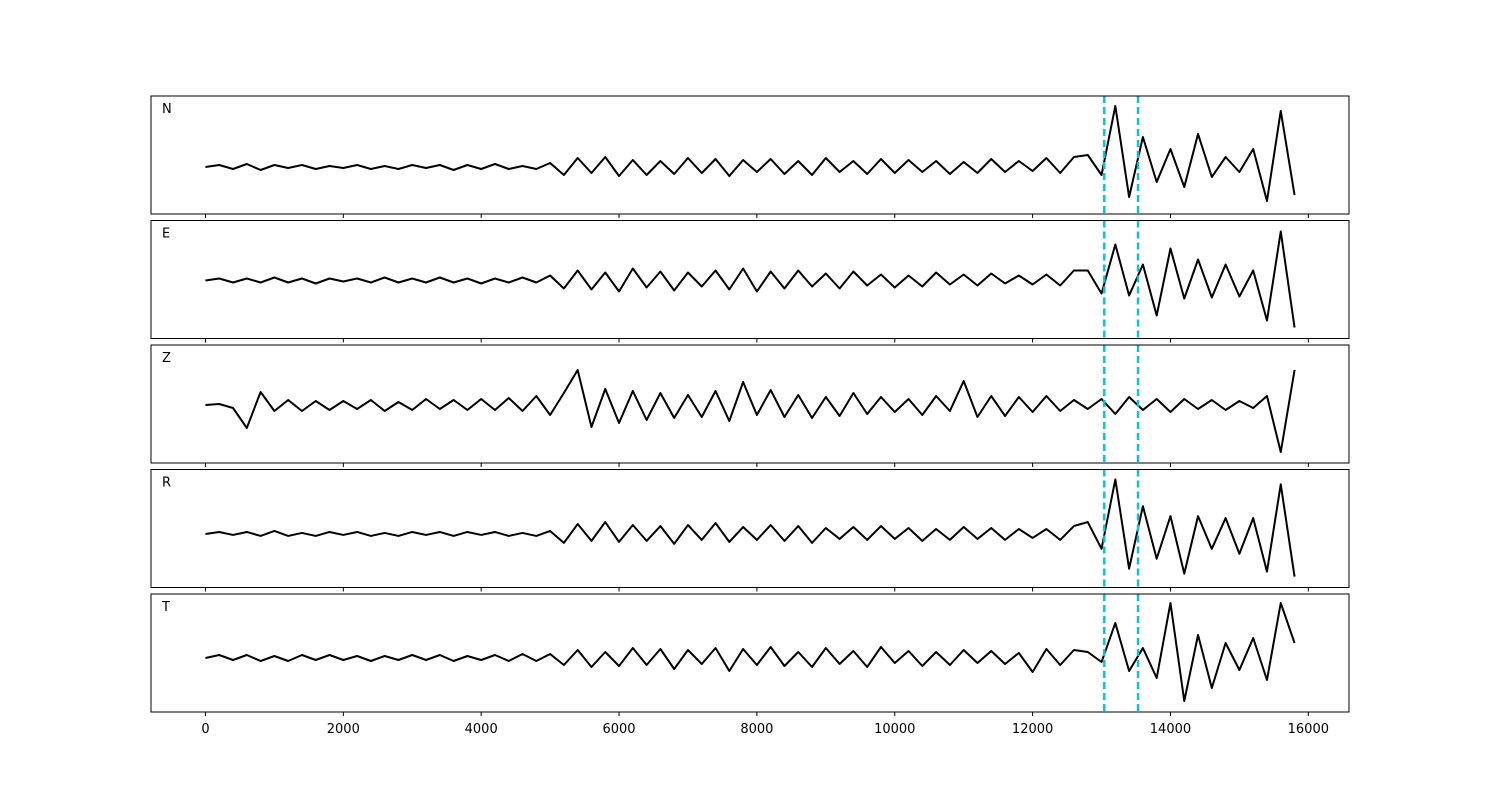 The image size is (1500, 804). I want to click on x-tick-label: 14000, so click(1170, 729).